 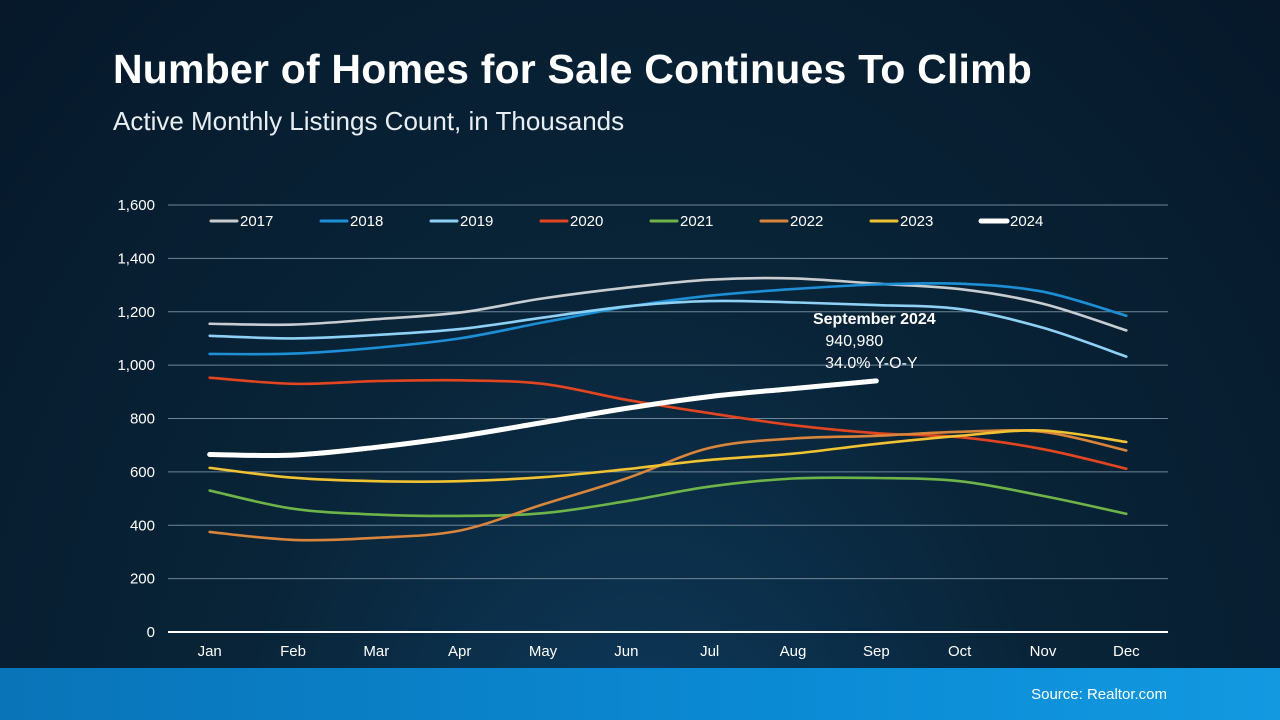 What do you see at coordinates (476, 221) in the screenshot?
I see `legend-label-2019: 2019` at bounding box center [476, 221].